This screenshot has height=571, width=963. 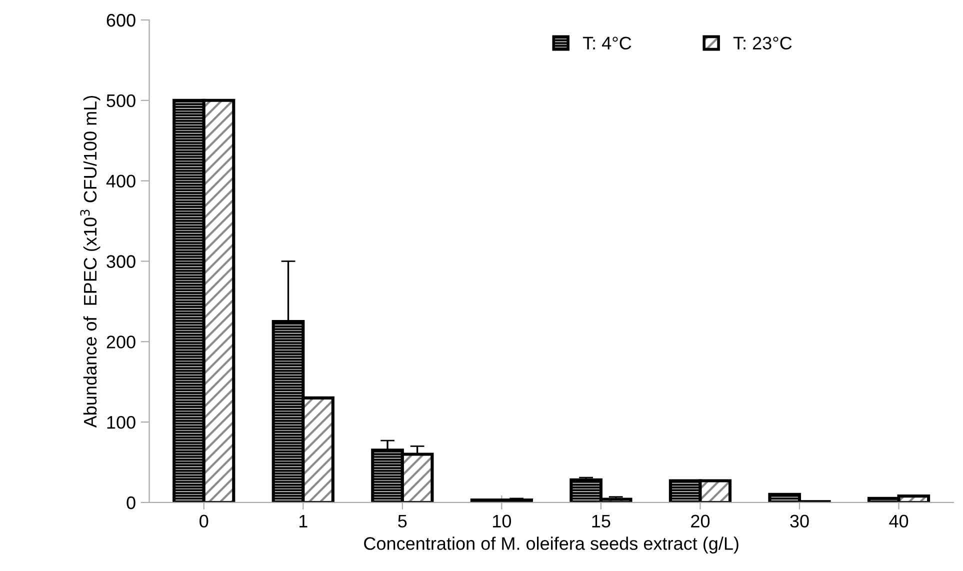 What do you see at coordinates (303, 521) in the screenshot?
I see `x-tick-label: 1` at bounding box center [303, 521].